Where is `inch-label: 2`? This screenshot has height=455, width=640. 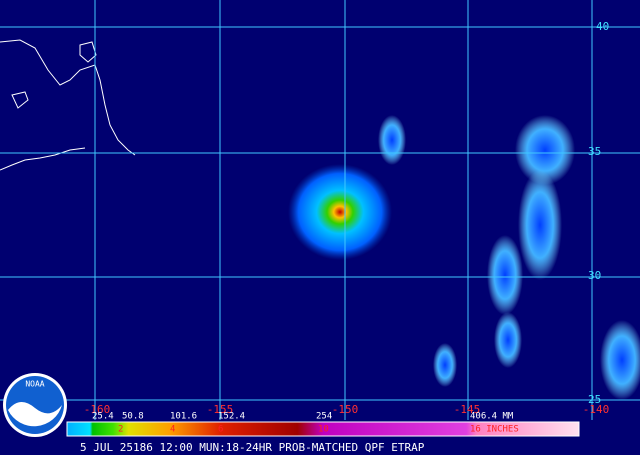 inch-label: 2 is located at coordinates (120, 430).